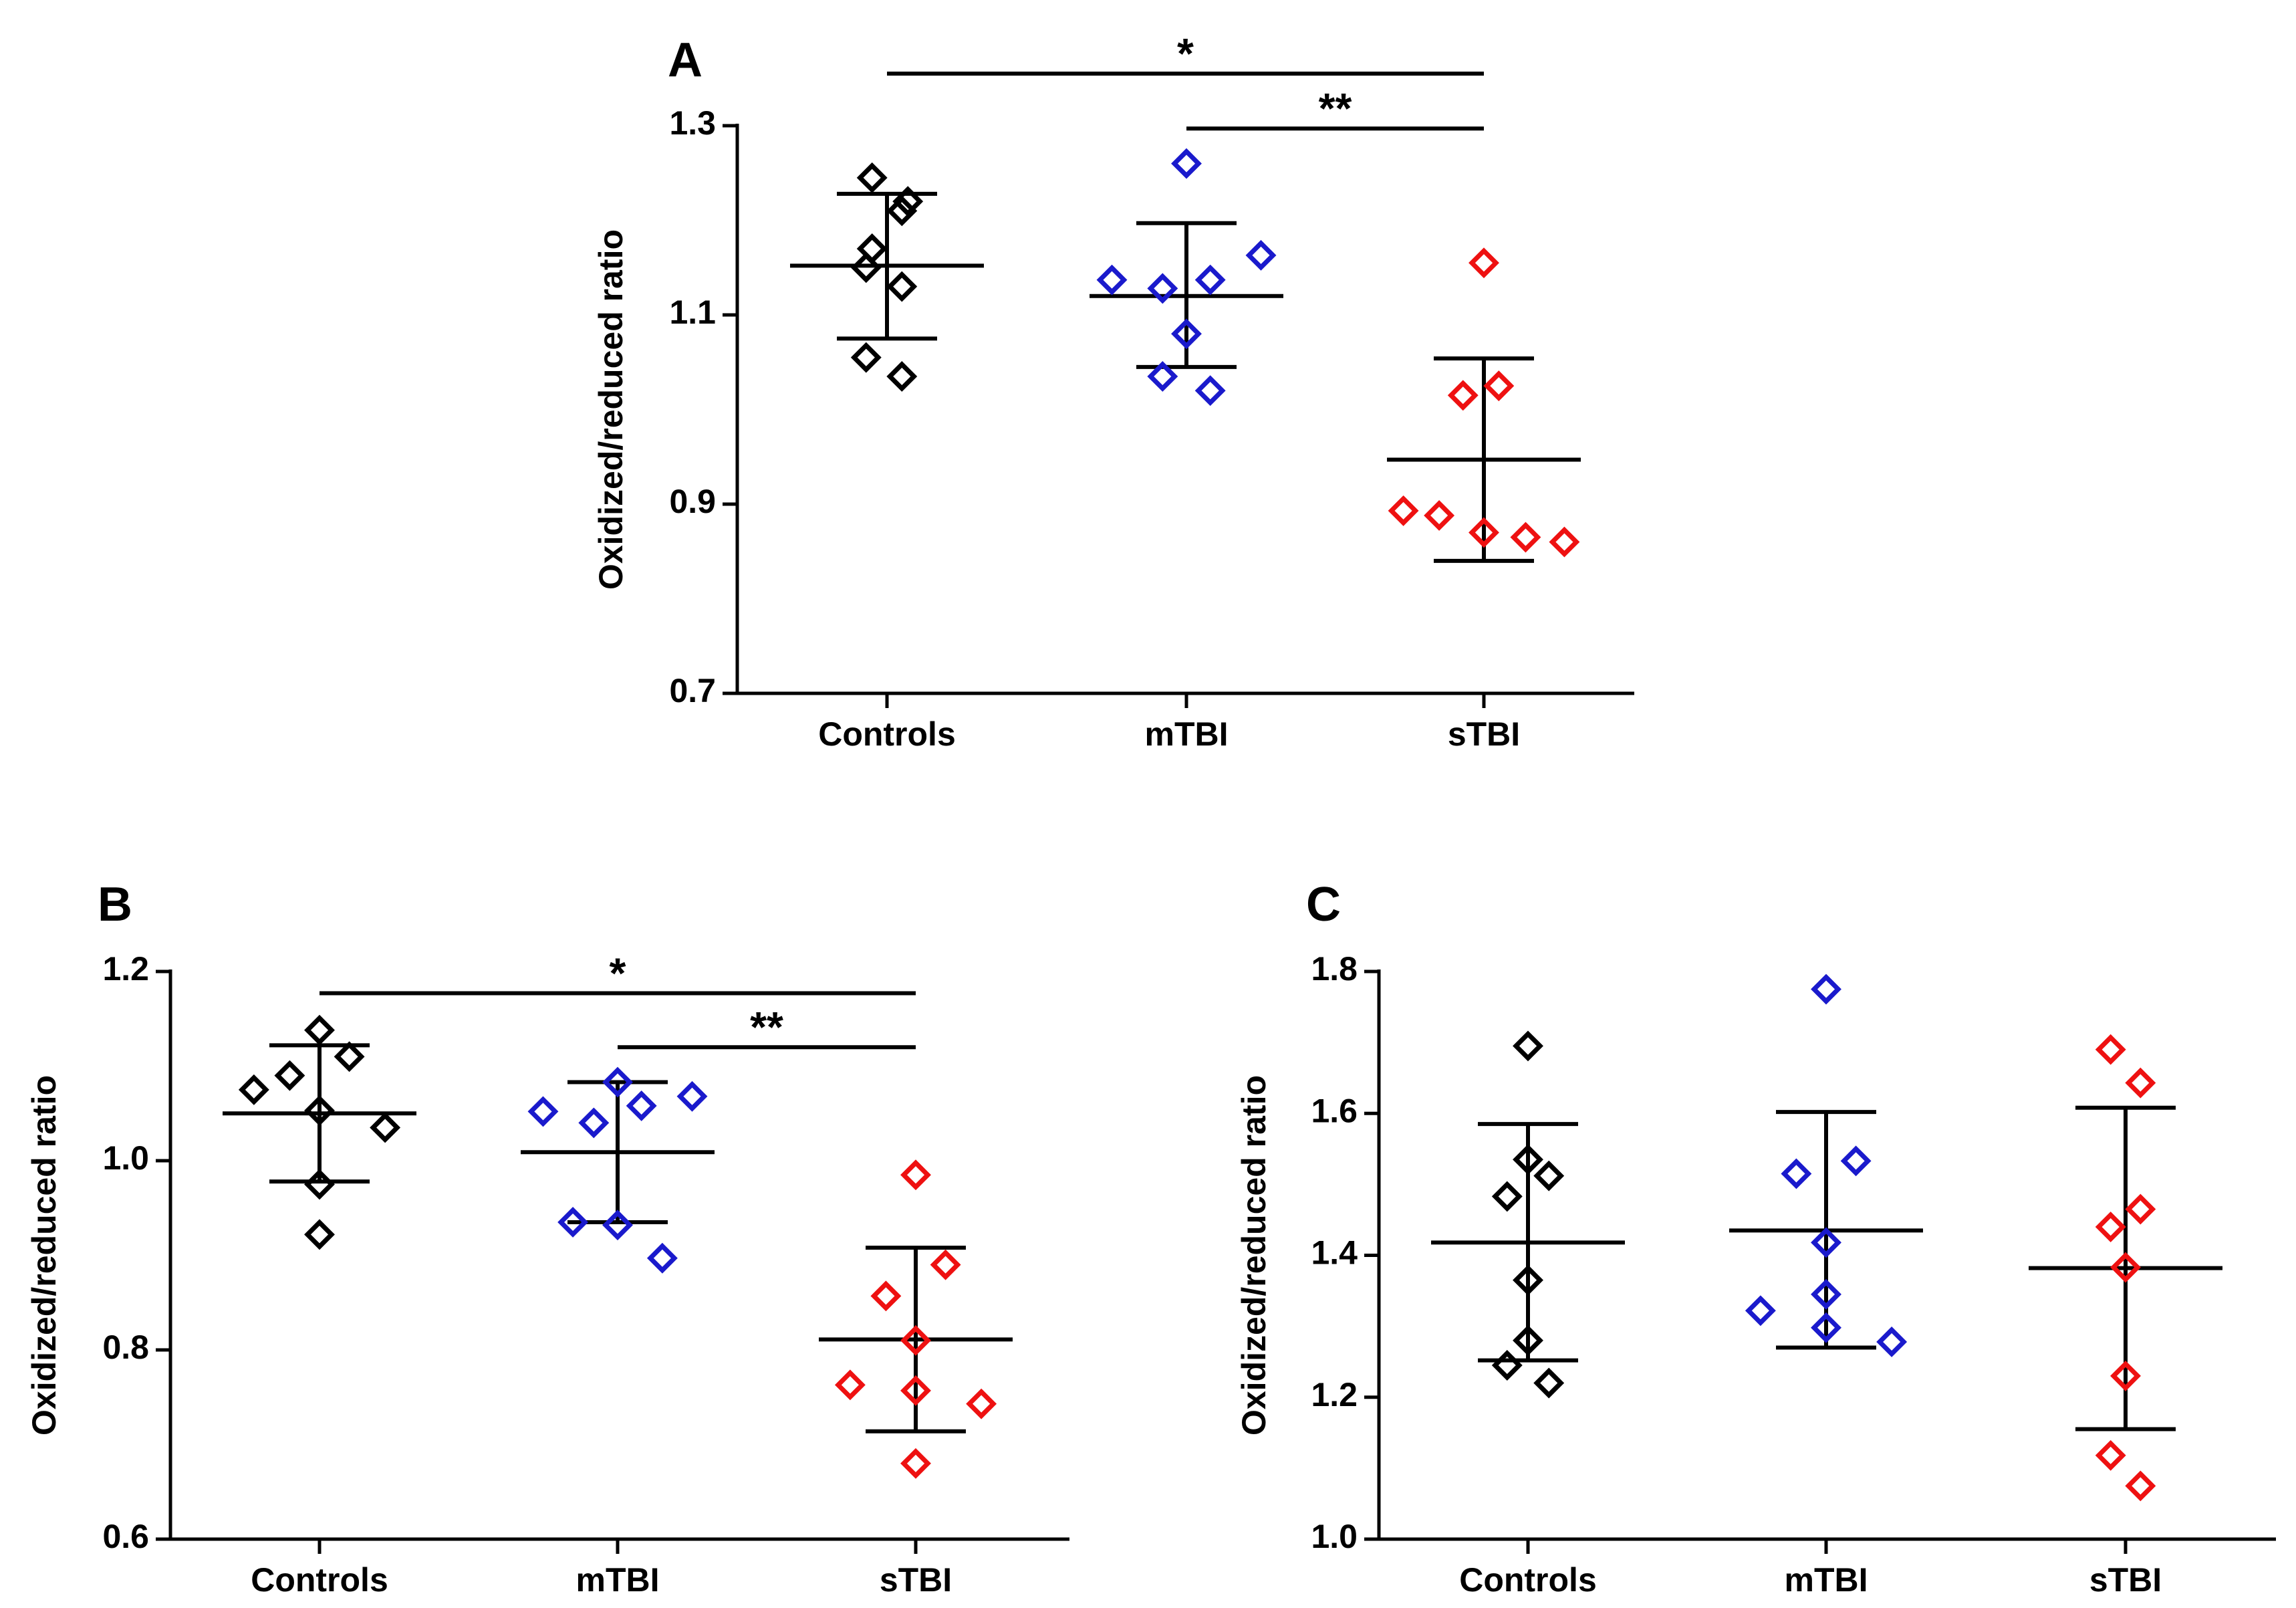  Describe the element at coordinates (1334, 1110) in the screenshot. I see `y-tick-label: 1.6` at that location.